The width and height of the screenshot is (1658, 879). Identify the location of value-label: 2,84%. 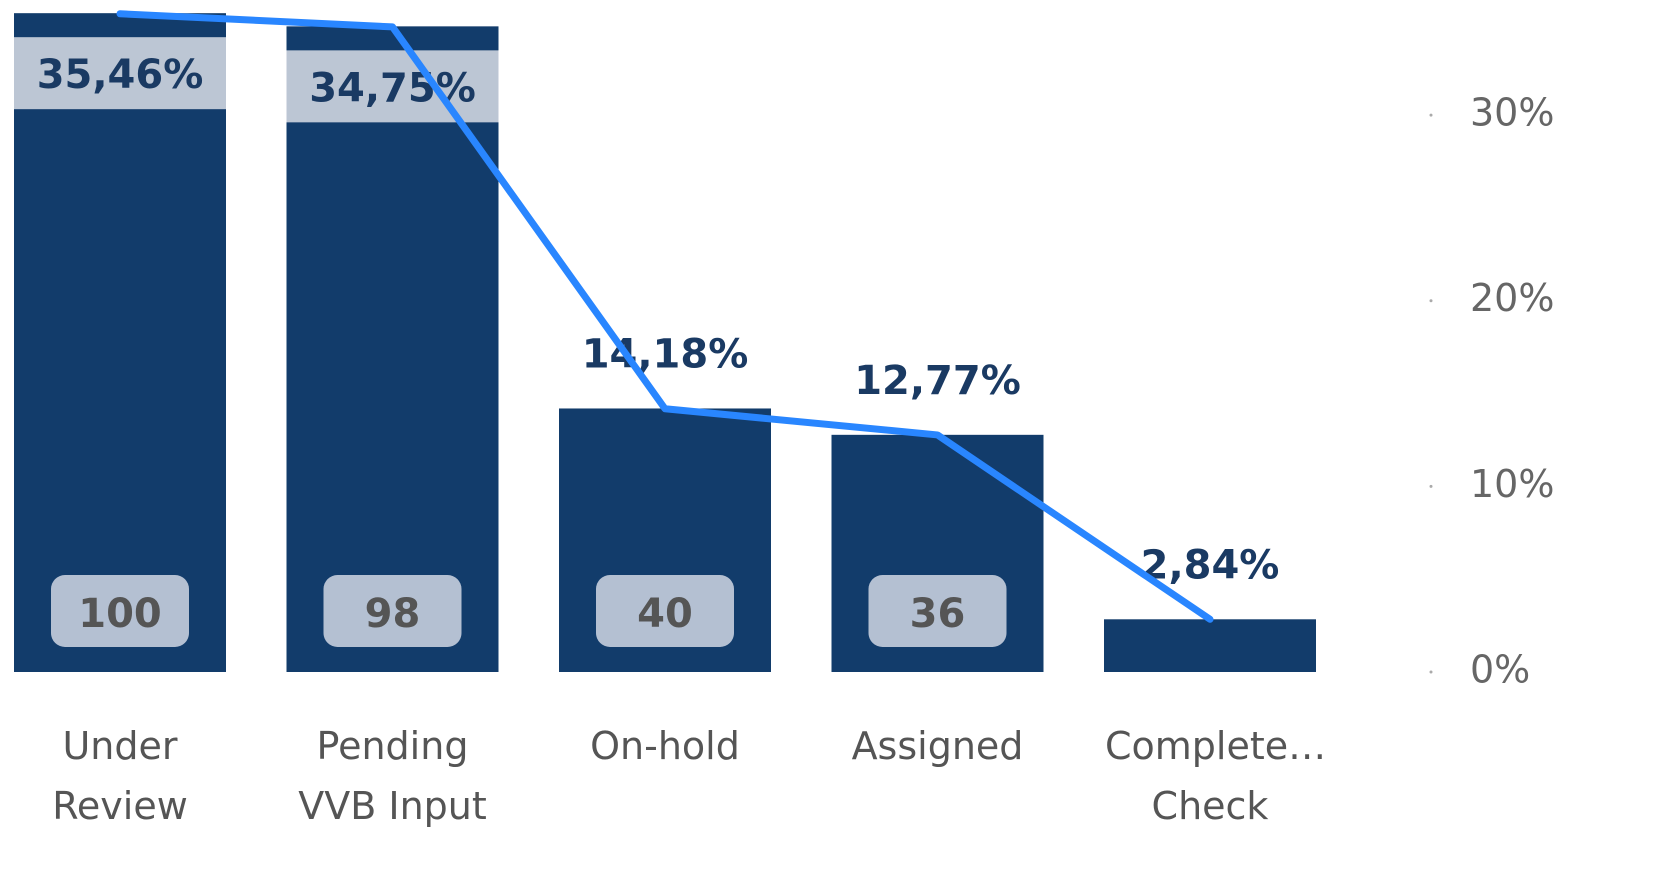
(1210, 565).